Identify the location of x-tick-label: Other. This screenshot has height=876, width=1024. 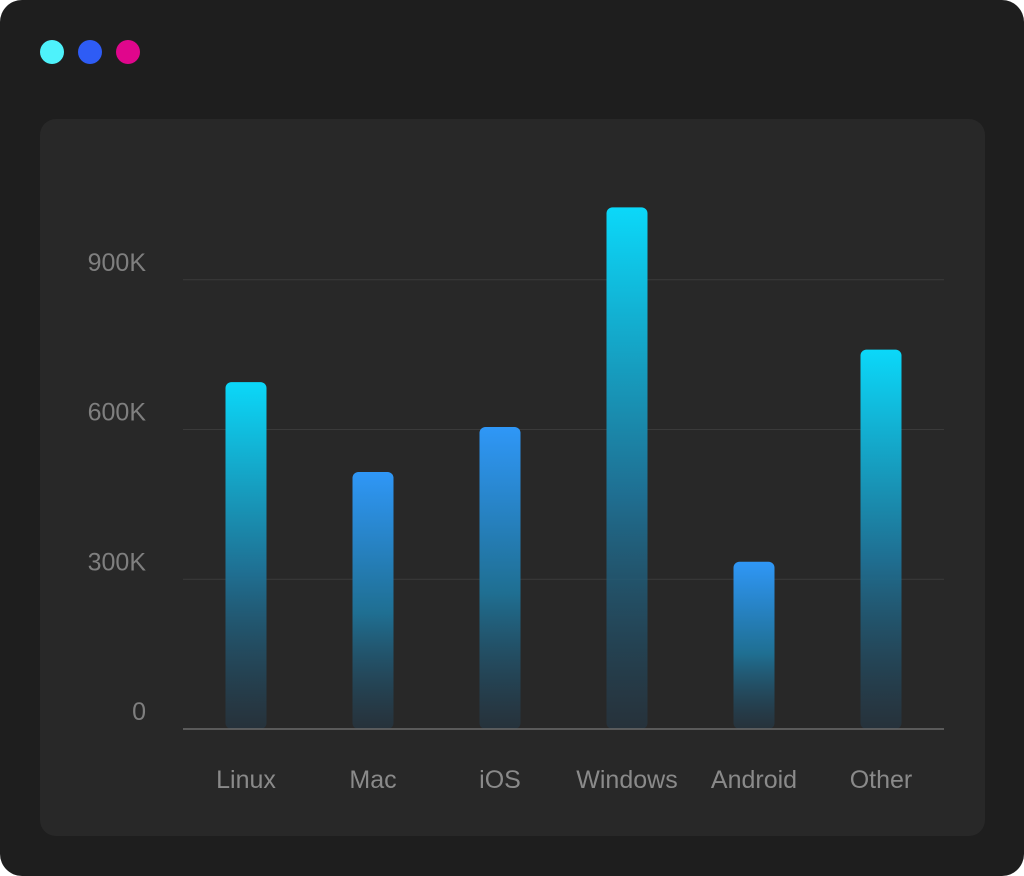
(881, 780).